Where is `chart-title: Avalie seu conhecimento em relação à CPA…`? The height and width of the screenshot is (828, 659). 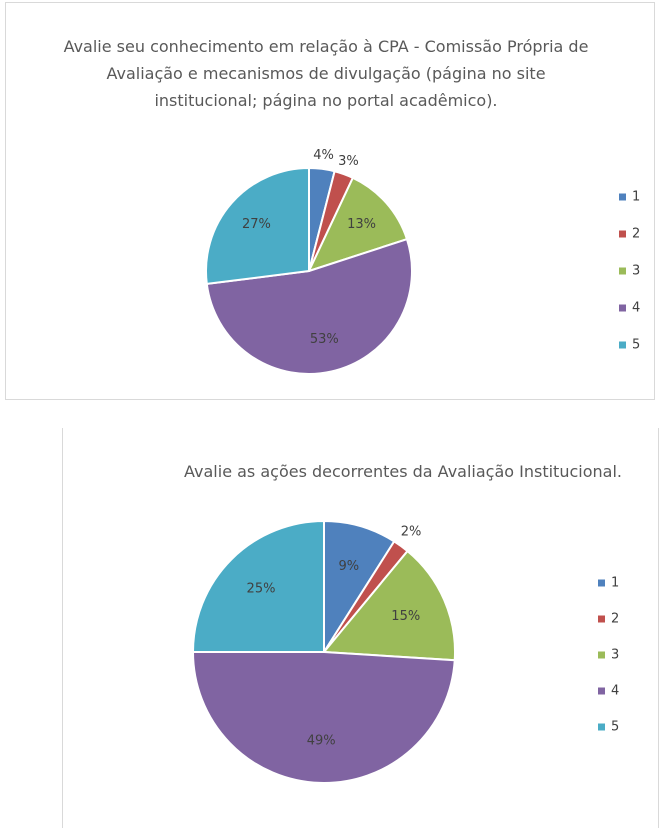
chart-title: Avalie seu conhecimento em relação à CPA… is located at coordinates (326, 73).